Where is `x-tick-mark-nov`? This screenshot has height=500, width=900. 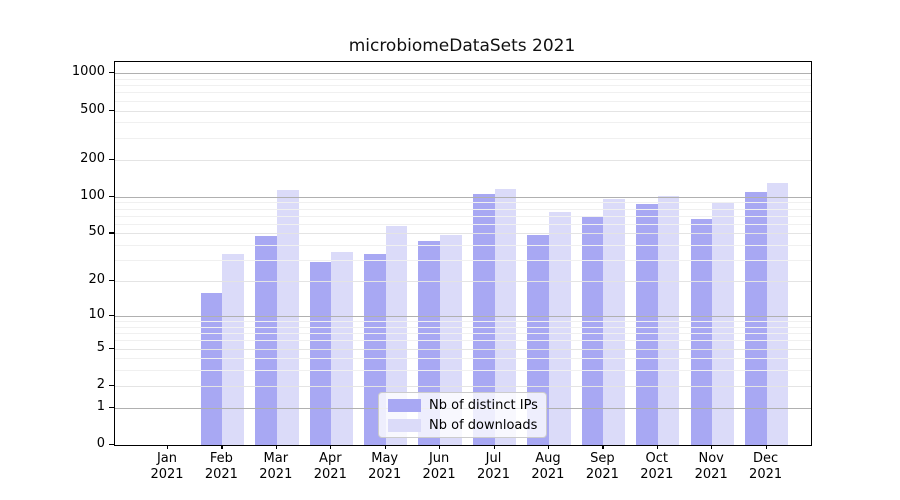 x-tick-mark-nov is located at coordinates (712, 447).